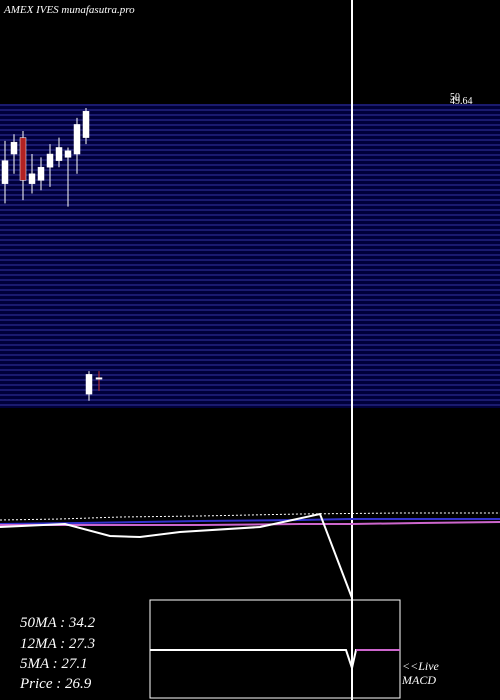 This screenshot has height=700, width=500. I want to click on price-label: Price : 26.9, so click(56, 684).